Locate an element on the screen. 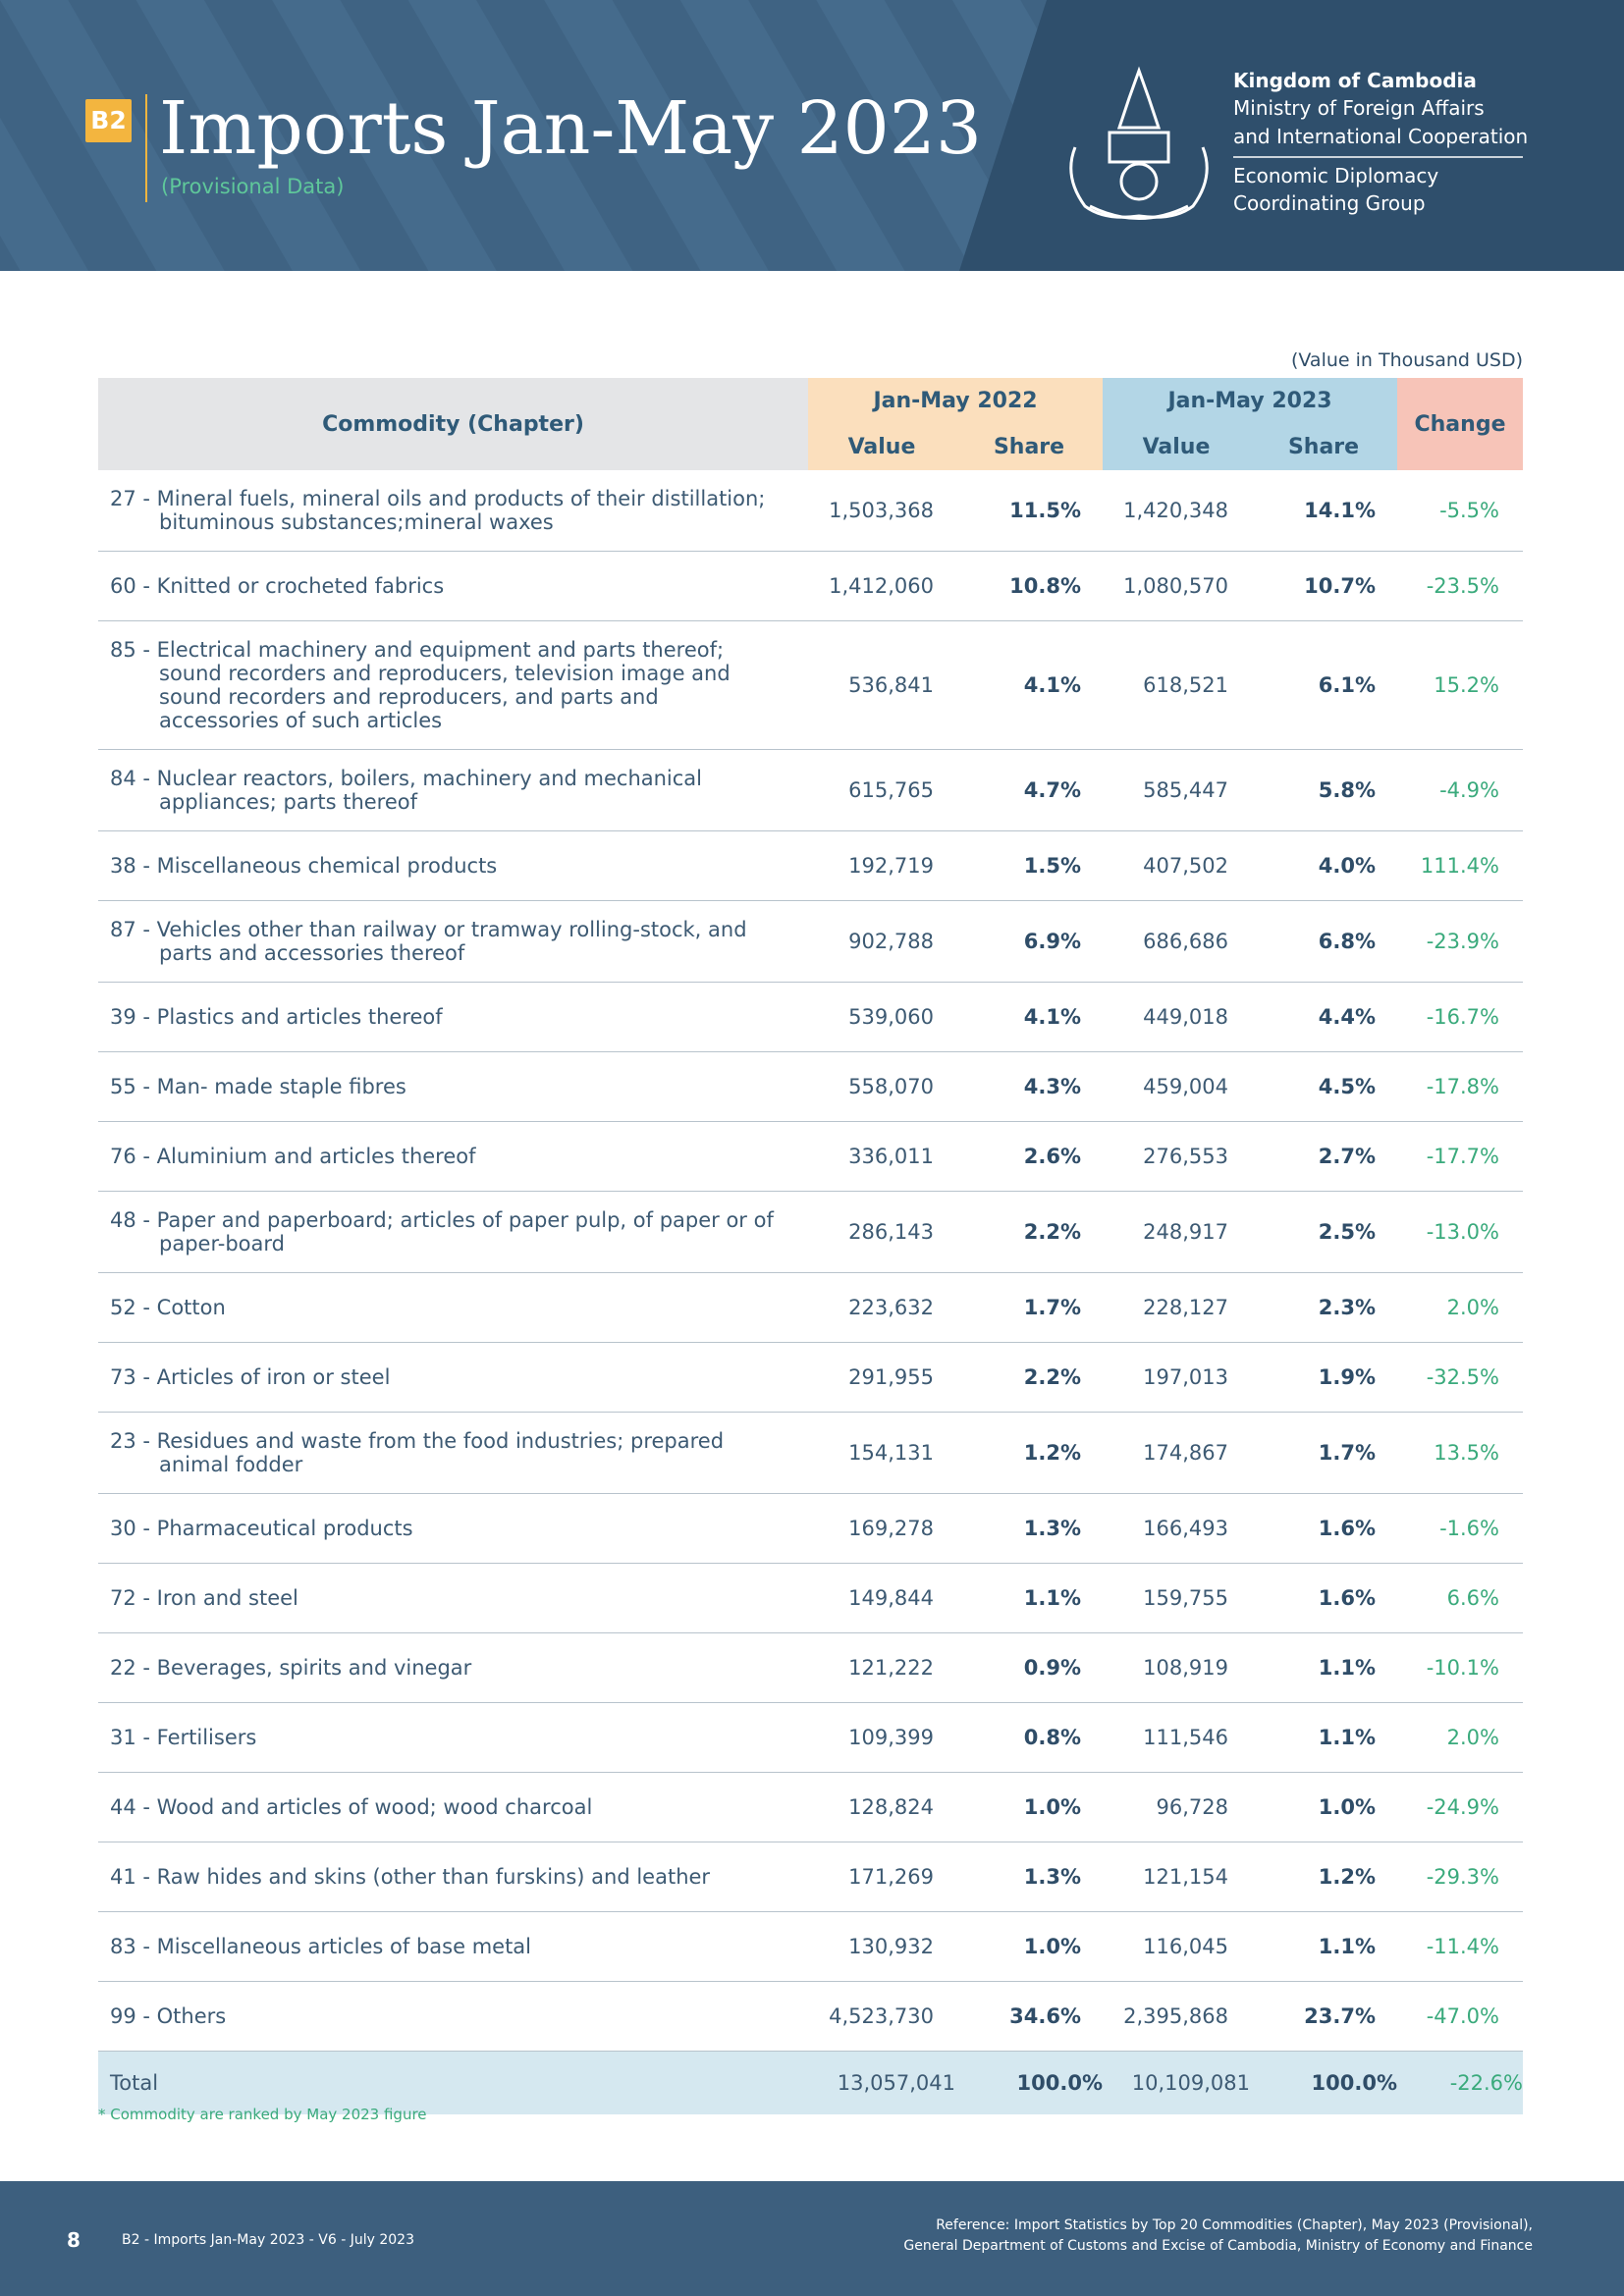 This screenshot has width=1624, height=2296. change: -17.8% is located at coordinates (1460, 1086).